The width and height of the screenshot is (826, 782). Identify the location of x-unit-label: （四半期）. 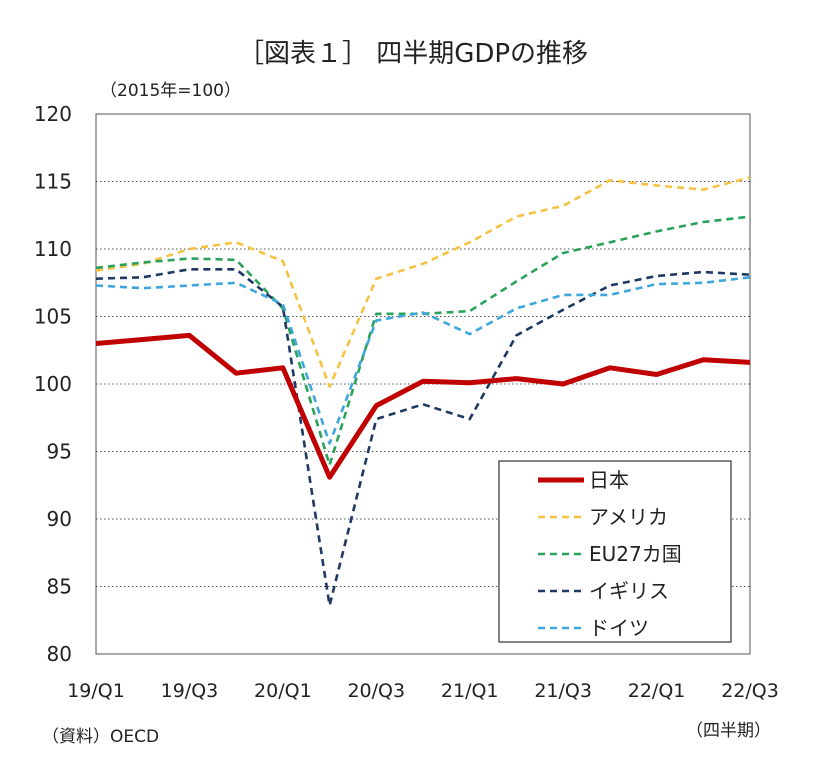
(728, 731).